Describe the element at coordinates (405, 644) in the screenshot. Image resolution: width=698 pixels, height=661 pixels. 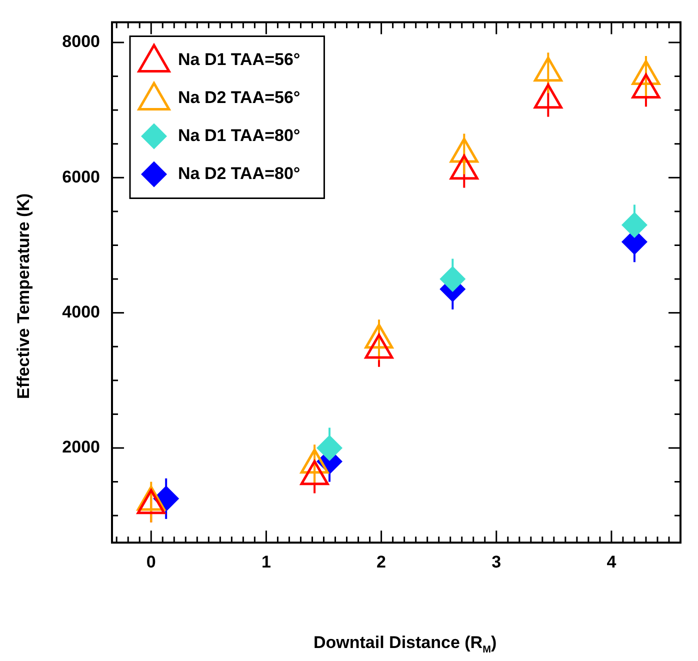
I see `x-axis-title: Downtail Distance (R$_{M}$)` at that location.